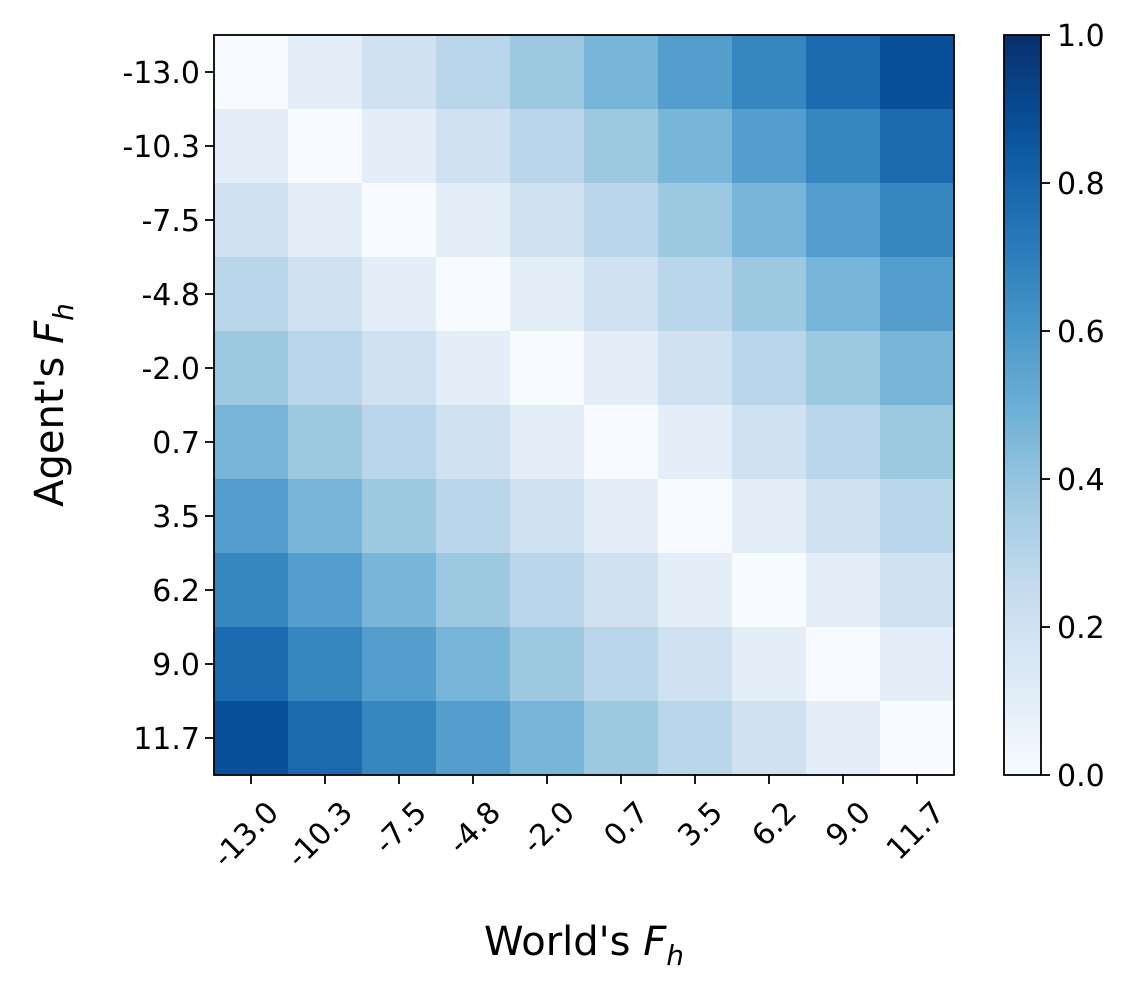 The image size is (1146, 986). Describe the element at coordinates (916, 831) in the screenshot. I see `x-tick-label: 11.7` at that location.